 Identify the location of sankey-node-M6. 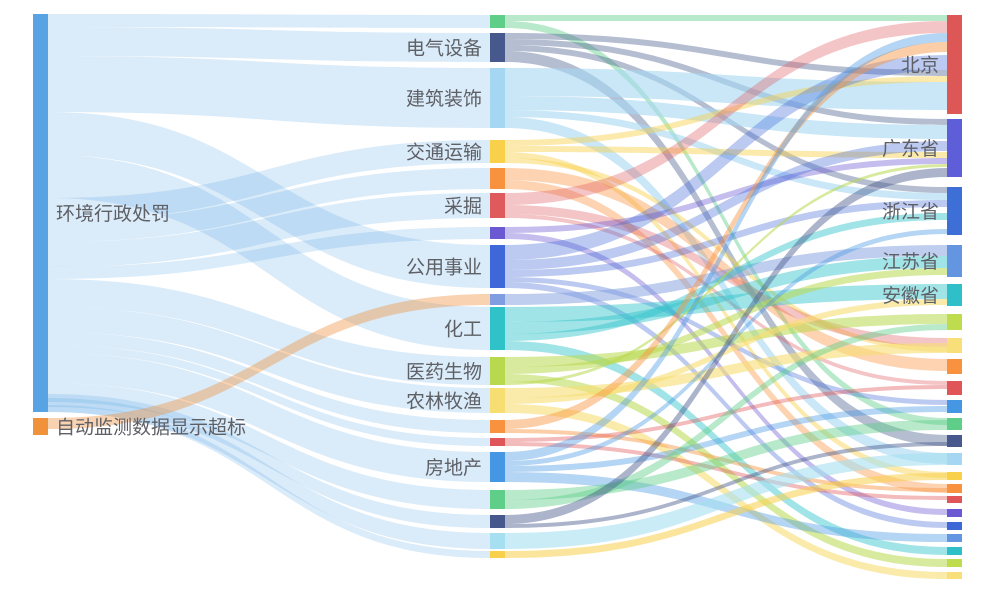
(497, 205).